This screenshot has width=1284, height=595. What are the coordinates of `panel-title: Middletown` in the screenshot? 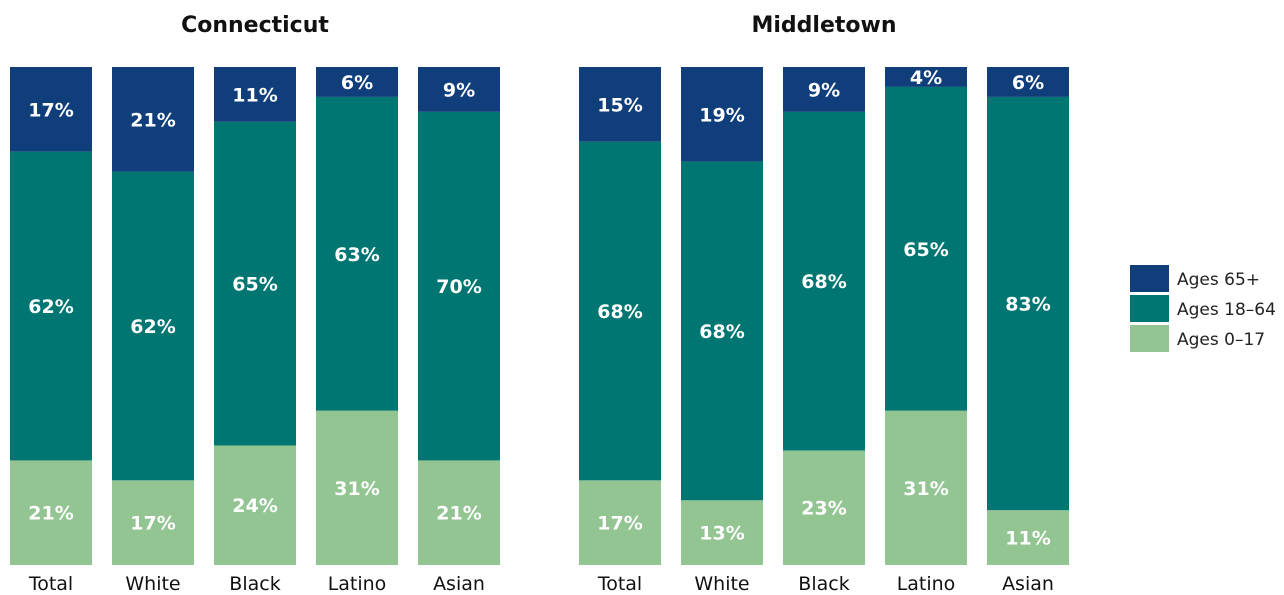 It's located at (823, 25).